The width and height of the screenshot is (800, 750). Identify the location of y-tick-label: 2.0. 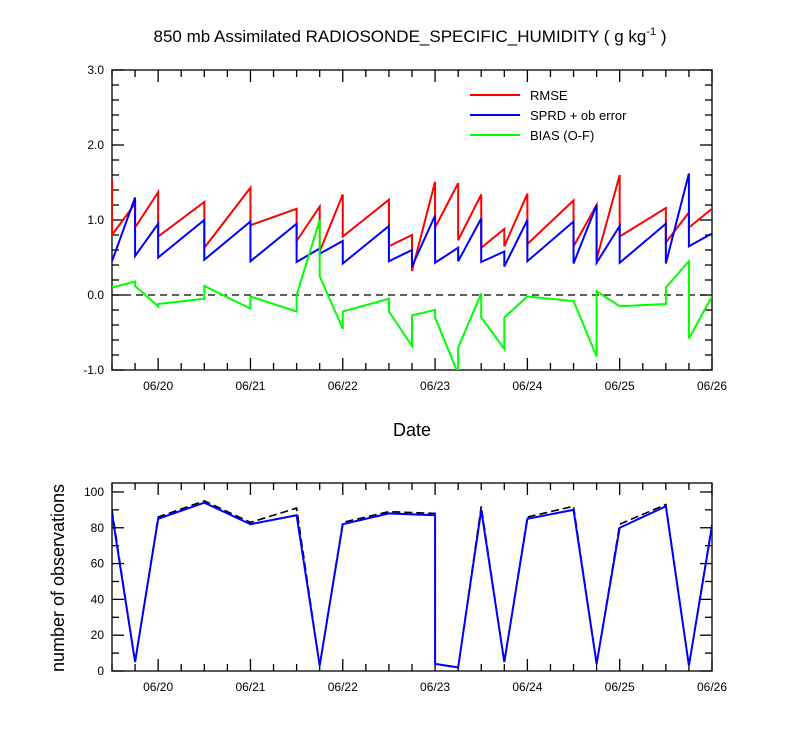
(95, 145).